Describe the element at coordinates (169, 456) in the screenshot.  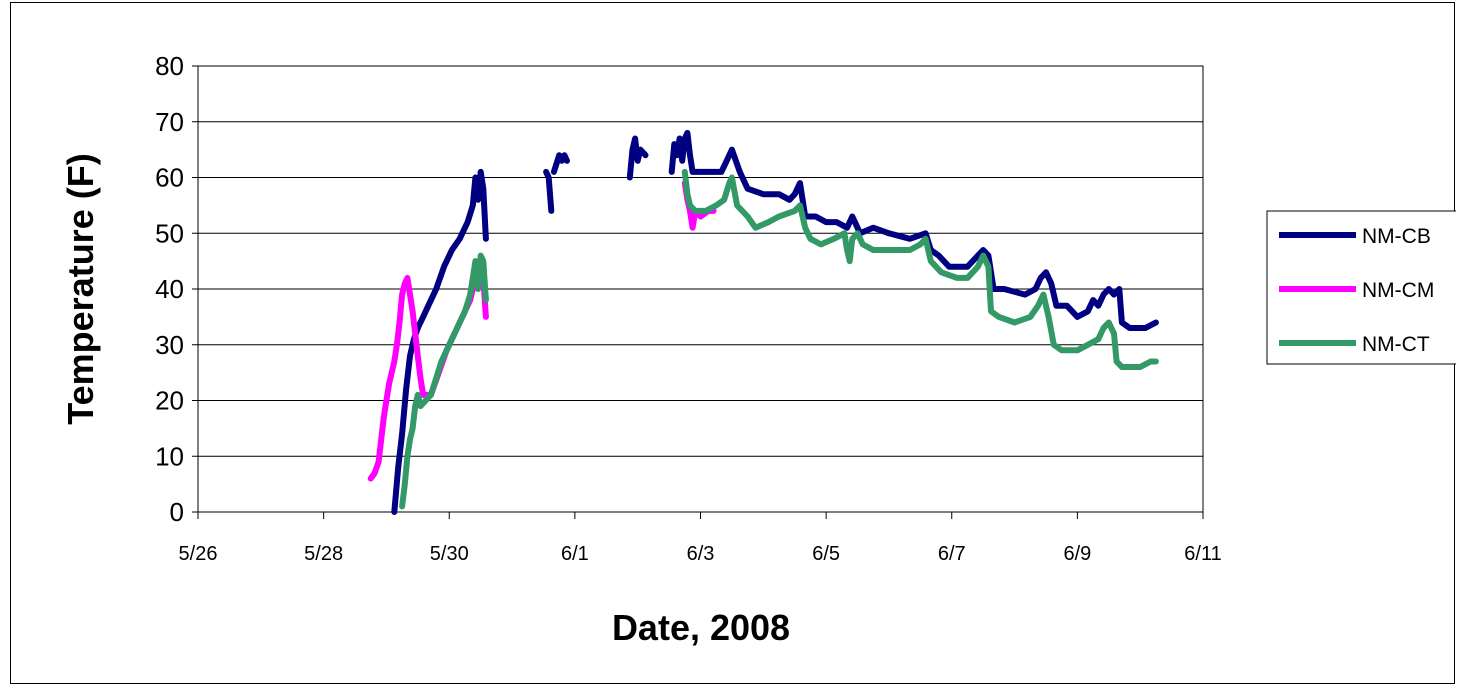
I see `y-tick-label: 10` at that location.